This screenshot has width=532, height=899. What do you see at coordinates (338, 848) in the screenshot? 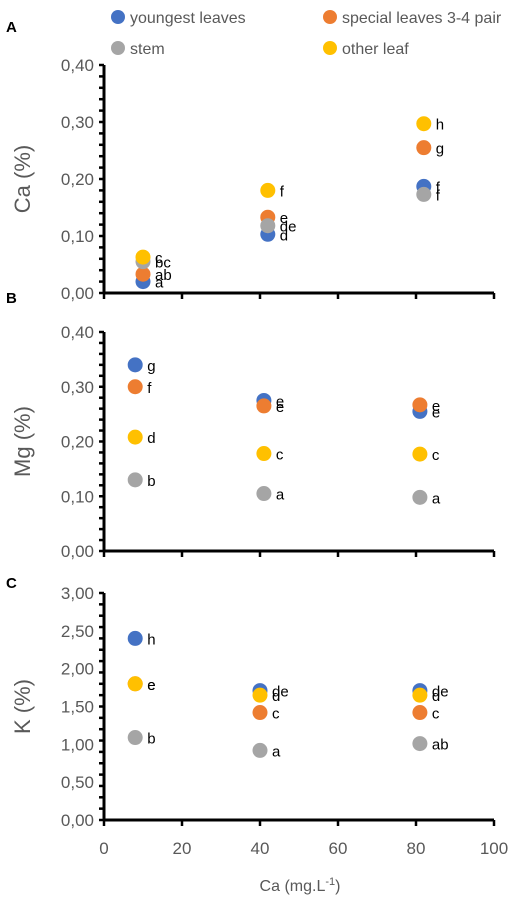
I see `x-tick-label: 60` at bounding box center [338, 848].